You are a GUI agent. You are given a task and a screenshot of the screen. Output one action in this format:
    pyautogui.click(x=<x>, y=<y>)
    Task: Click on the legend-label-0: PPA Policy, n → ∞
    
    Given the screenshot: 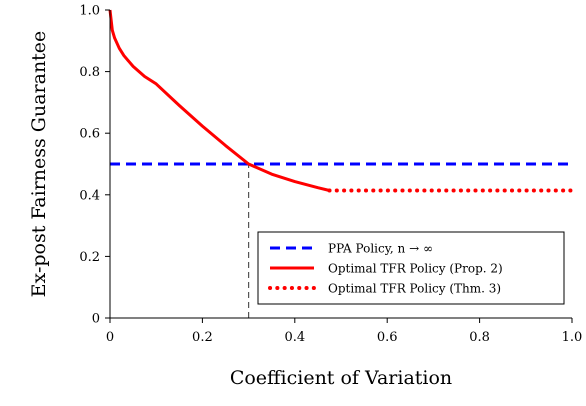 What is the action you would take?
    pyautogui.click(x=380, y=249)
    